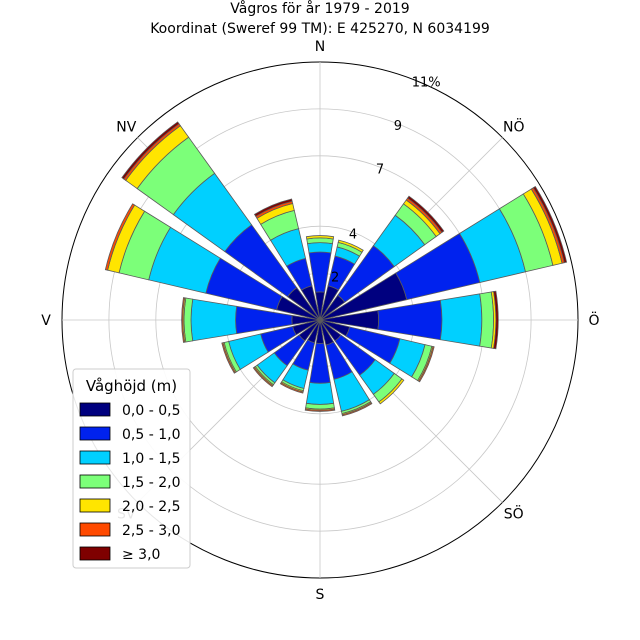 This screenshot has height=640, width=640. What do you see at coordinates (398, 126) in the screenshot?
I see `radial-tick-label: 9` at bounding box center [398, 126].